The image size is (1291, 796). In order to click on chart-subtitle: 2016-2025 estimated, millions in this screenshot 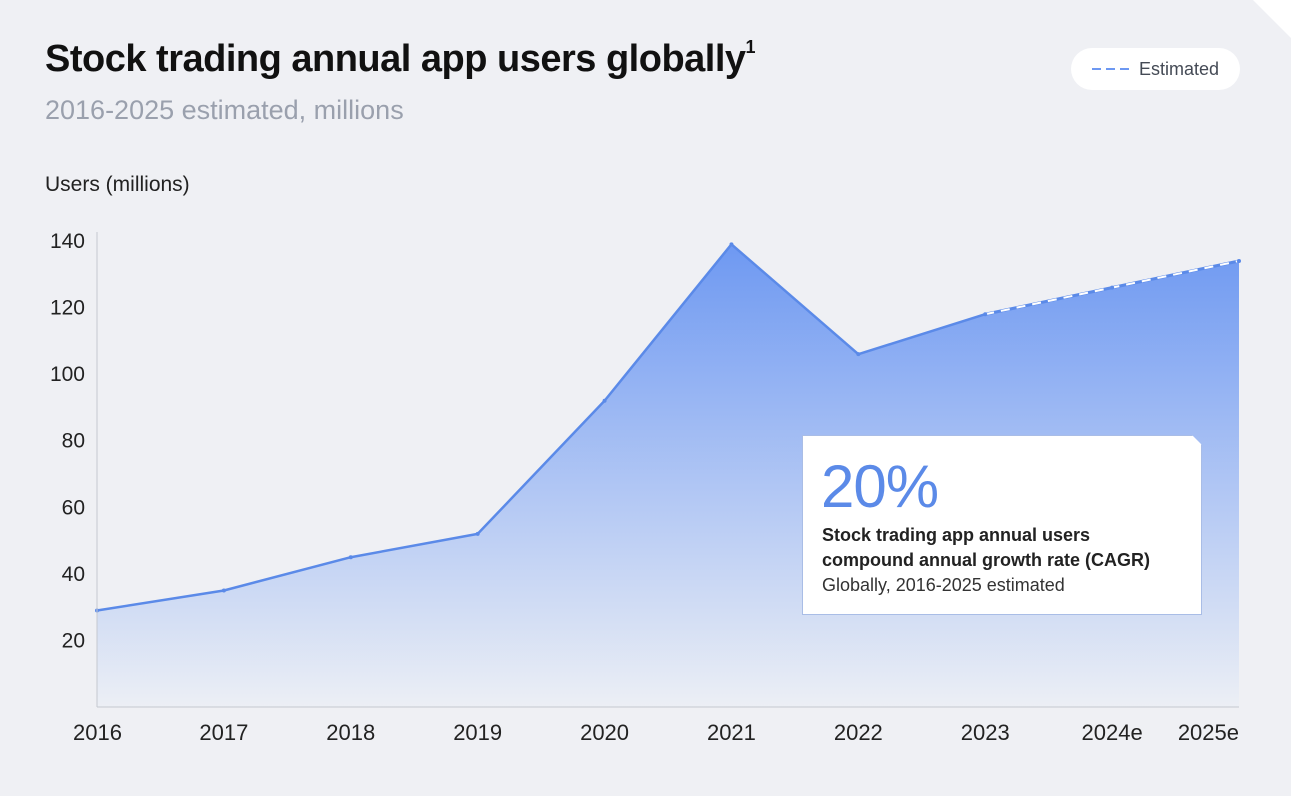, I will do `click(224, 110)`.